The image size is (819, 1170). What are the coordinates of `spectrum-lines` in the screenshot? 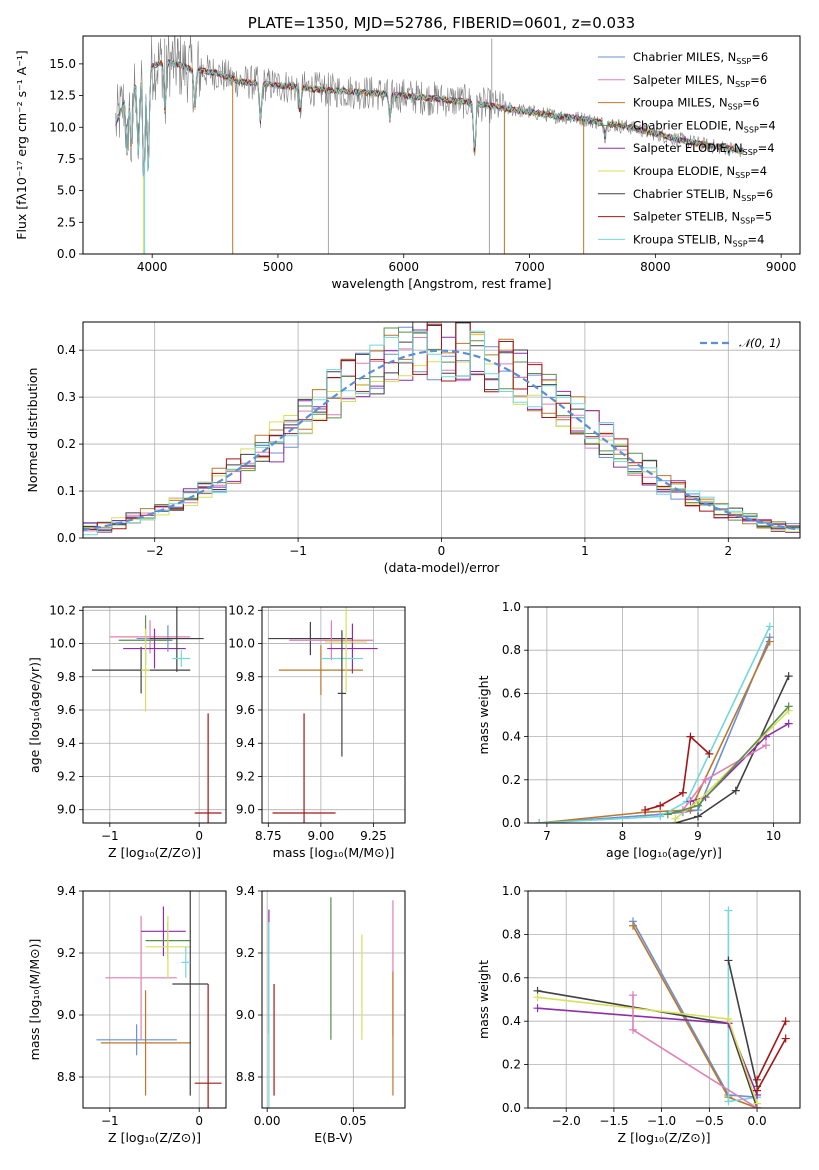 It's located at (429, 145).